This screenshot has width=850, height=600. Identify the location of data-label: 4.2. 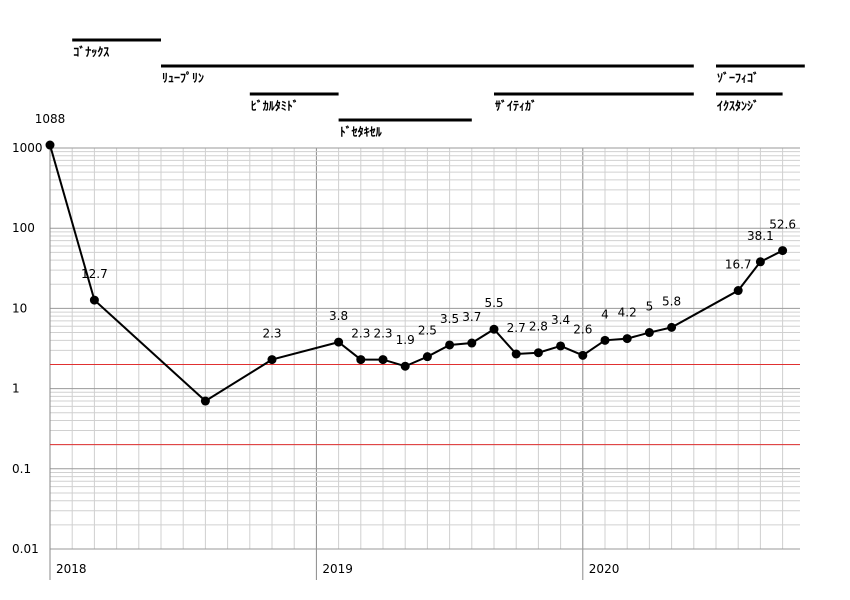
(627, 313).